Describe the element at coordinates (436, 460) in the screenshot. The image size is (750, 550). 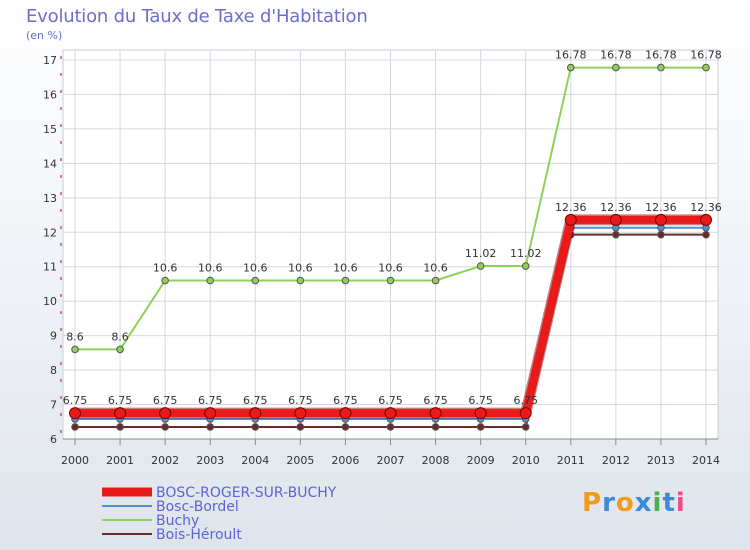
I see `x-tick-label: 2008` at that location.